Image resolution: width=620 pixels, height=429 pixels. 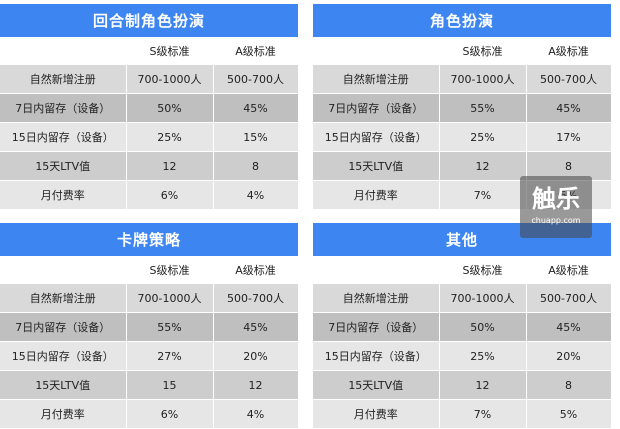 I want to click on a-grade-value: 8, so click(x=569, y=385).